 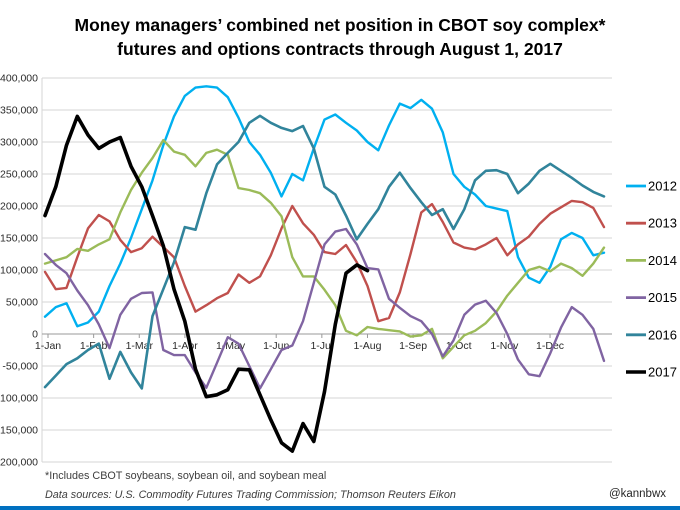 I want to click on accent-bottom-bar, so click(x=340, y=508).